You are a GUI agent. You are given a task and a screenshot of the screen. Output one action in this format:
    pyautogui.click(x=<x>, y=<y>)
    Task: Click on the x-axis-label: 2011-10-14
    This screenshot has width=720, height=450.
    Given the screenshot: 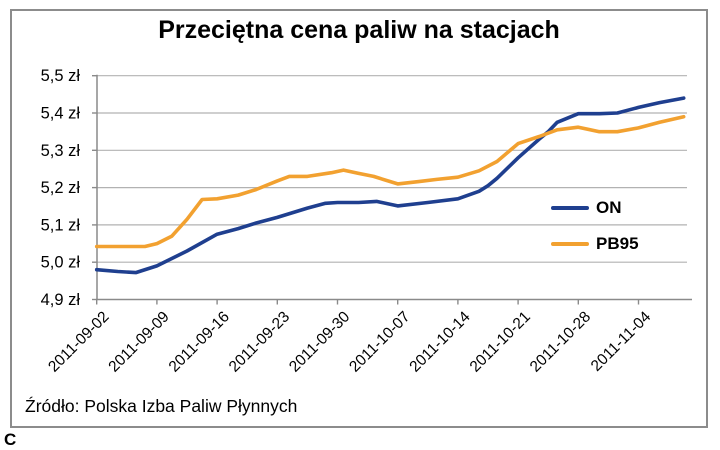 What is the action you would take?
    pyautogui.click(x=440, y=342)
    